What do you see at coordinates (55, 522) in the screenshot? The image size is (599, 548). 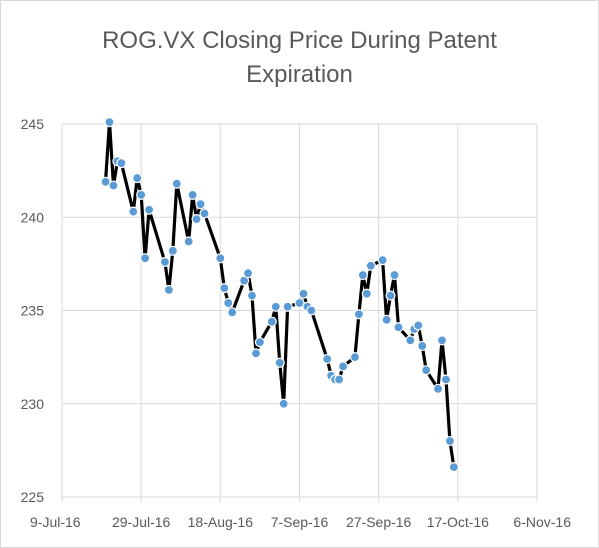 I see `x-tick-label: 9-Jul-16` at bounding box center [55, 522].